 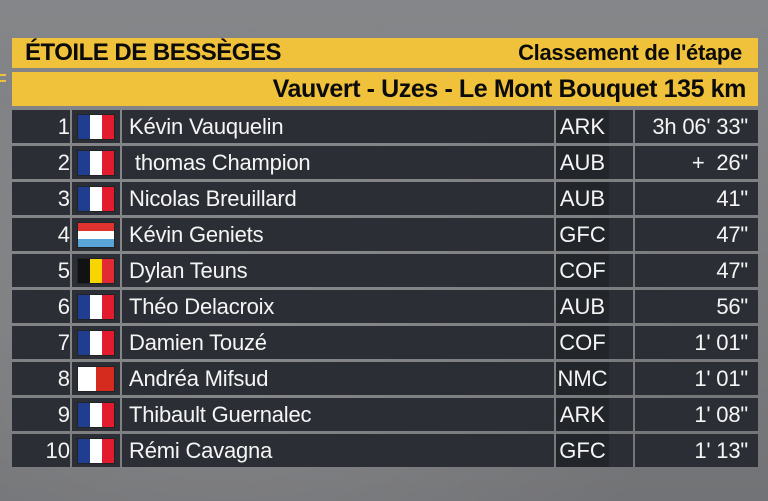 I want to click on rider-name-cell: Andréa Mifsud, so click(x=338, y=378).